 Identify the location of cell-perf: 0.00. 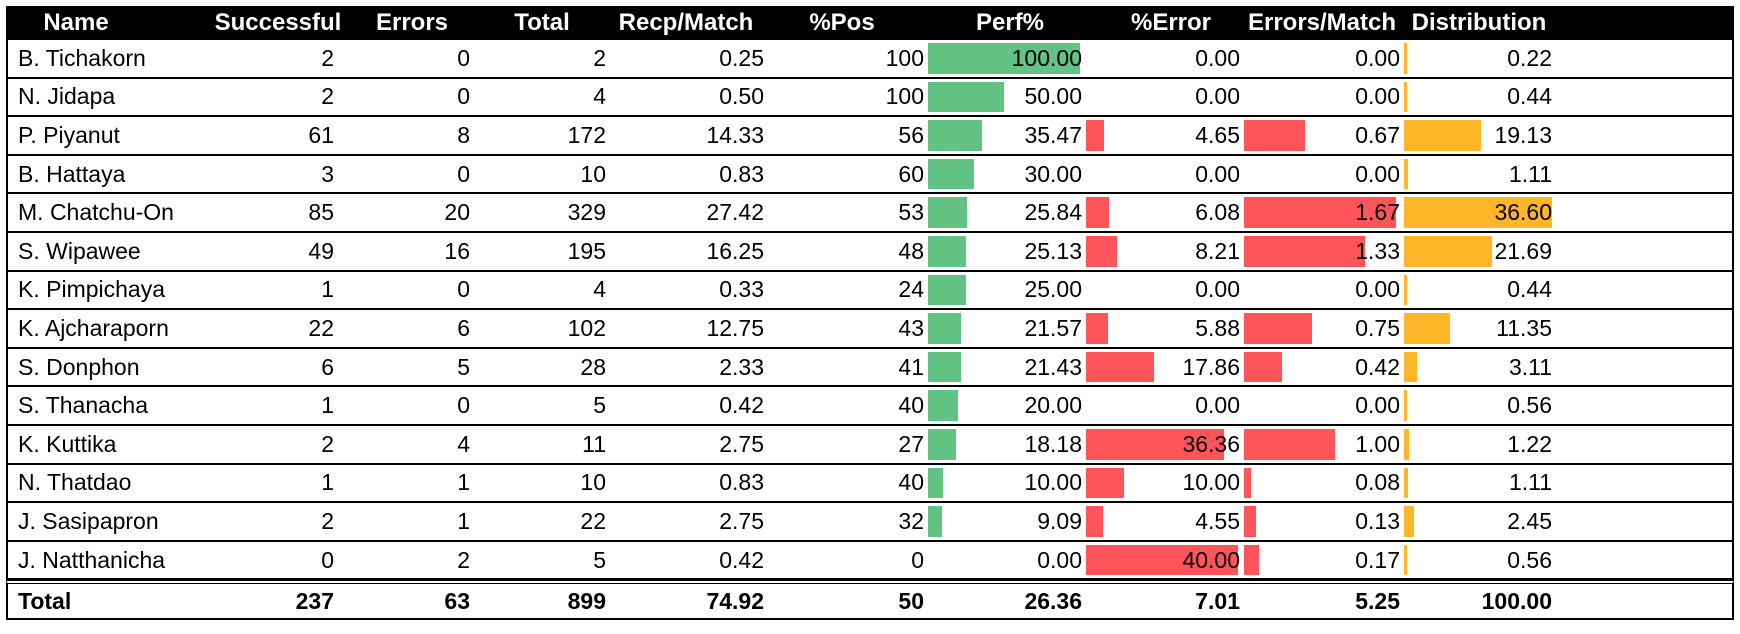
(1007, 560).